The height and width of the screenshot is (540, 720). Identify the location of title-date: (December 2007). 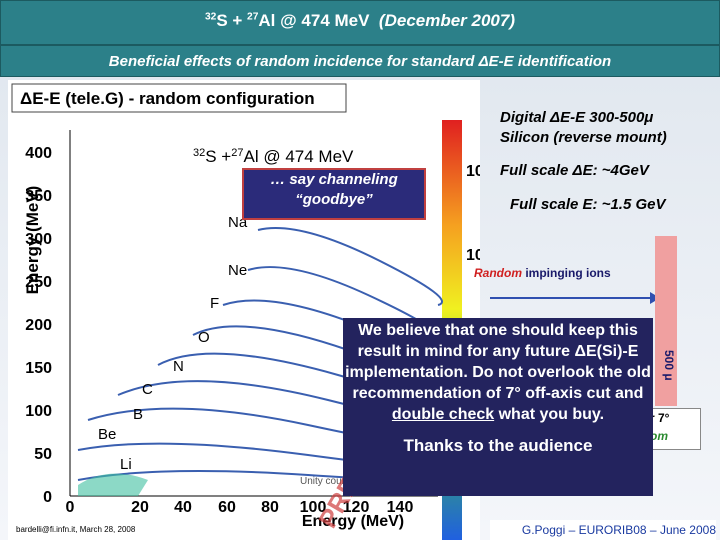
(446, 20).